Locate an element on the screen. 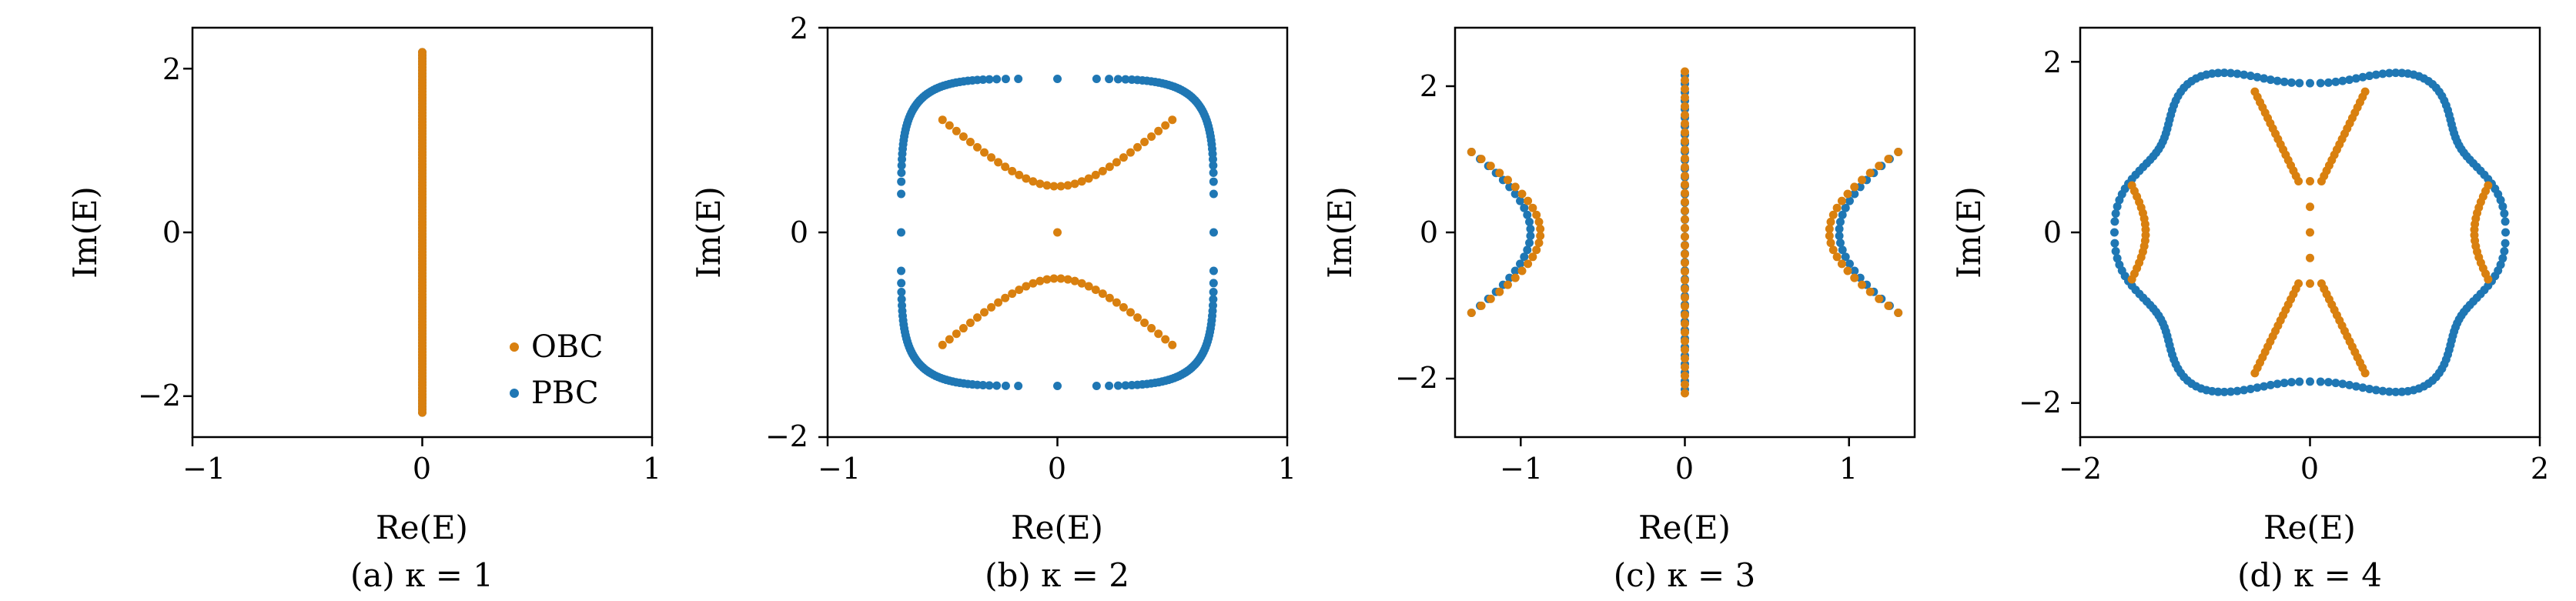  ytick-label-c-0: −2 is located at coordinates (1417, 378).